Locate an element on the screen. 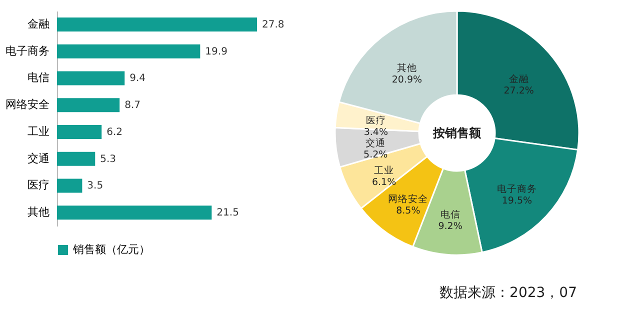 The height and width of the screenshot is (328, 641). data-label: 9.2% is located at coordinates (450, 226).